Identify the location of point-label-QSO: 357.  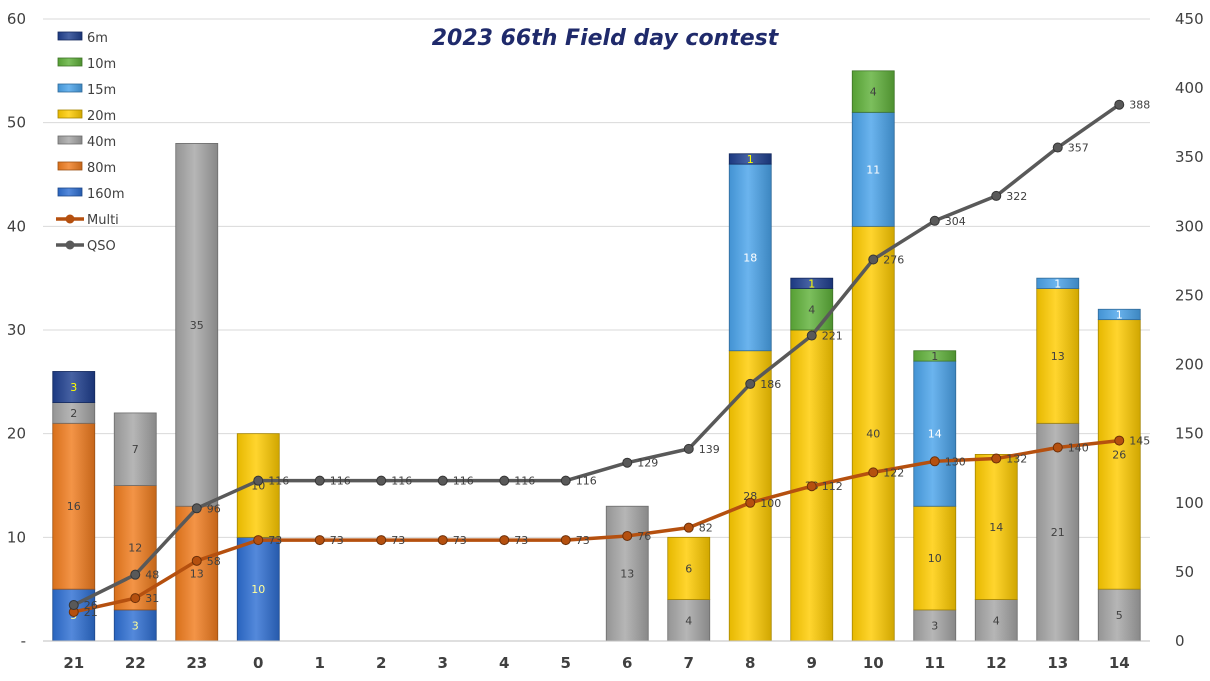
(1078, 148).